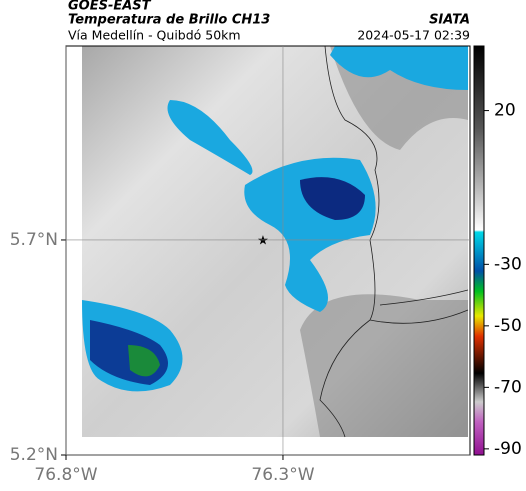  Describe the element at coordinates (508, 449) in the screenshot. I see `colorbar-tick-label: -90` at that location.